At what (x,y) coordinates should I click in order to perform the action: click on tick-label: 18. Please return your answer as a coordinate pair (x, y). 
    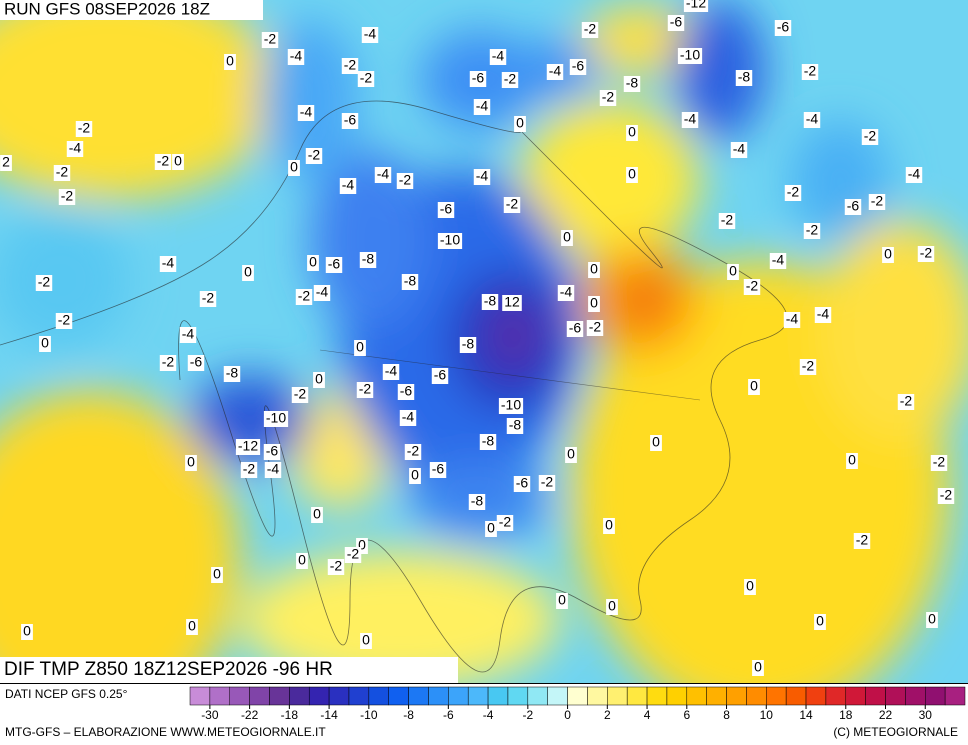
    Looking at the image, I should click on (846, 715).